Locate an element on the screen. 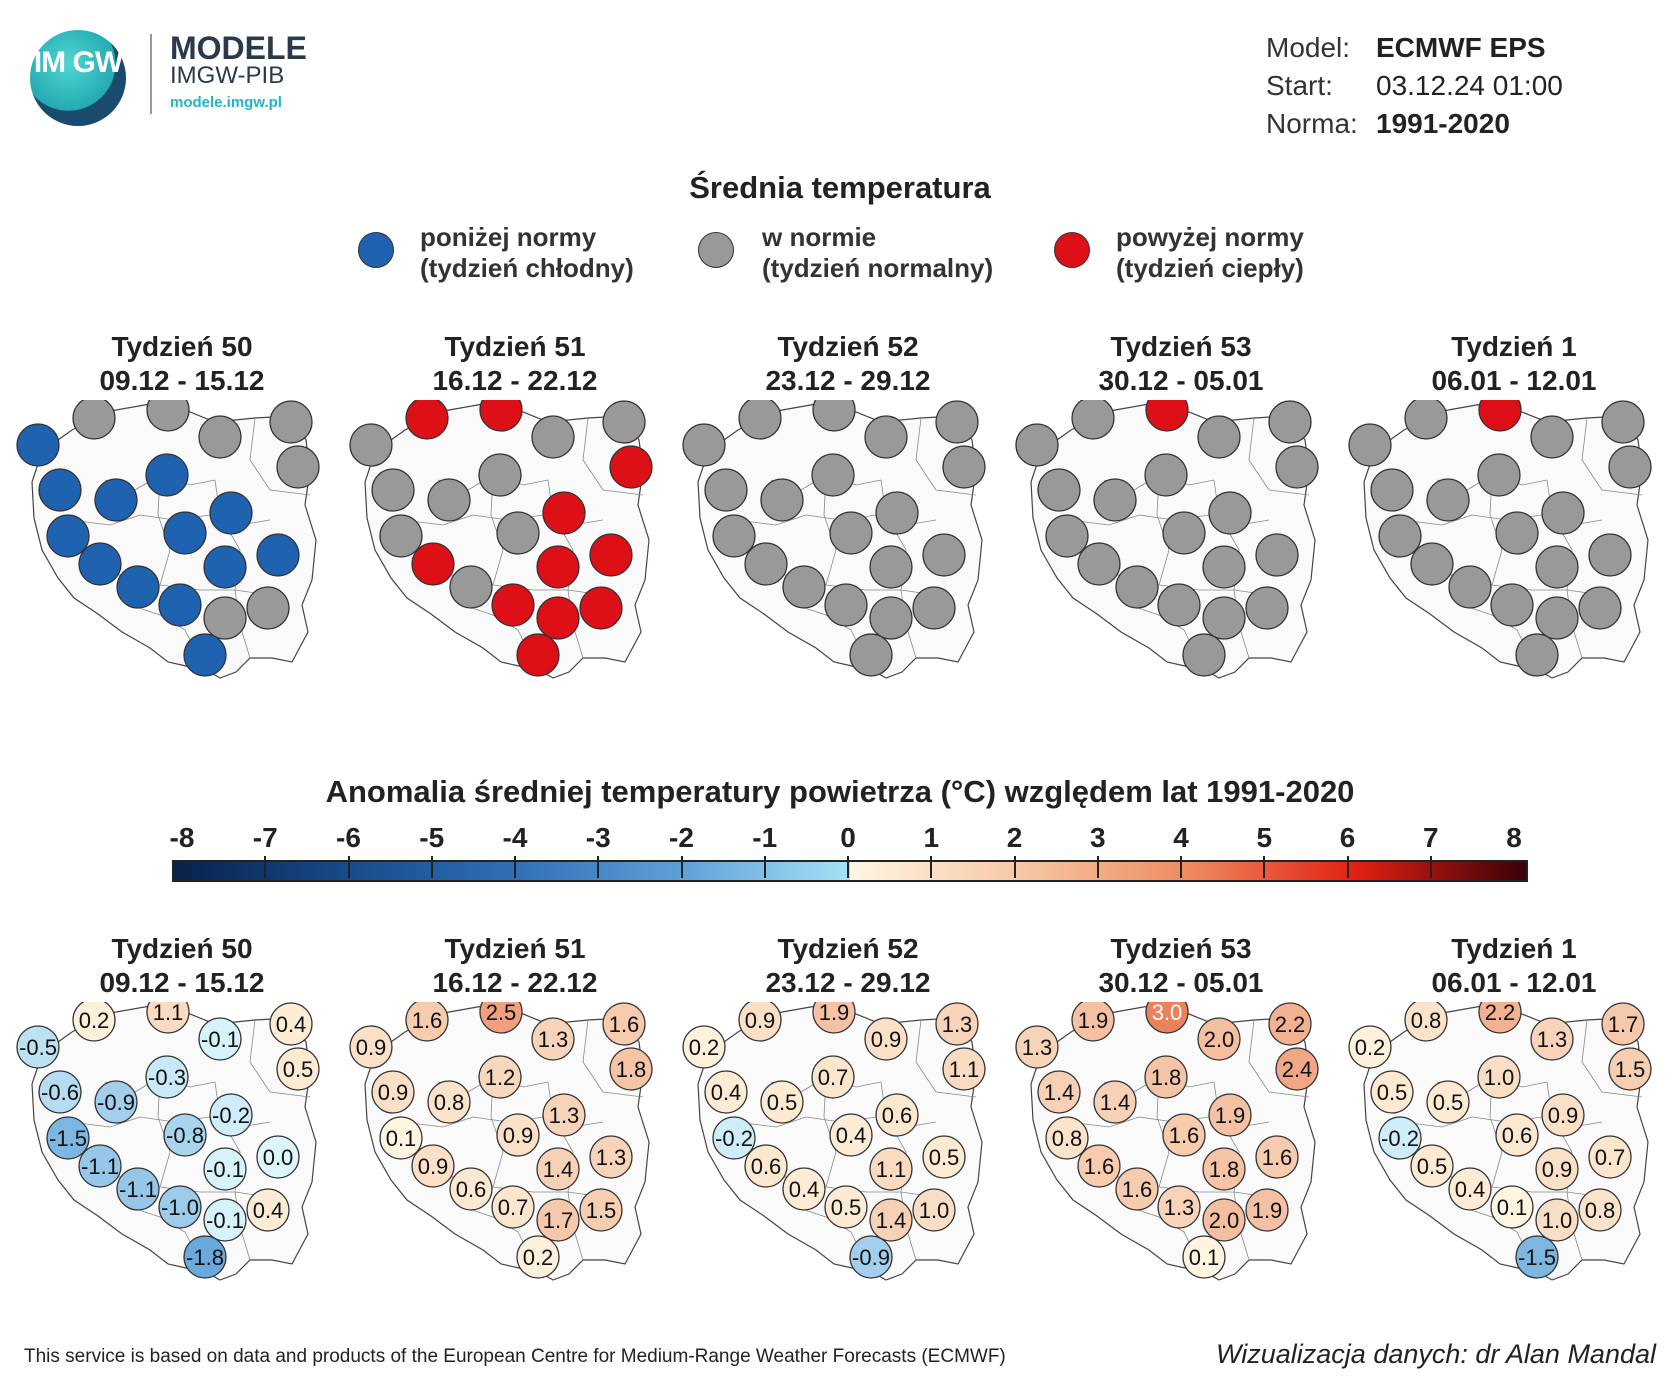 The width and height of the screenshot is (1680, 1380). week-name: Tydzień 50 is located at coordinates (182, 948).